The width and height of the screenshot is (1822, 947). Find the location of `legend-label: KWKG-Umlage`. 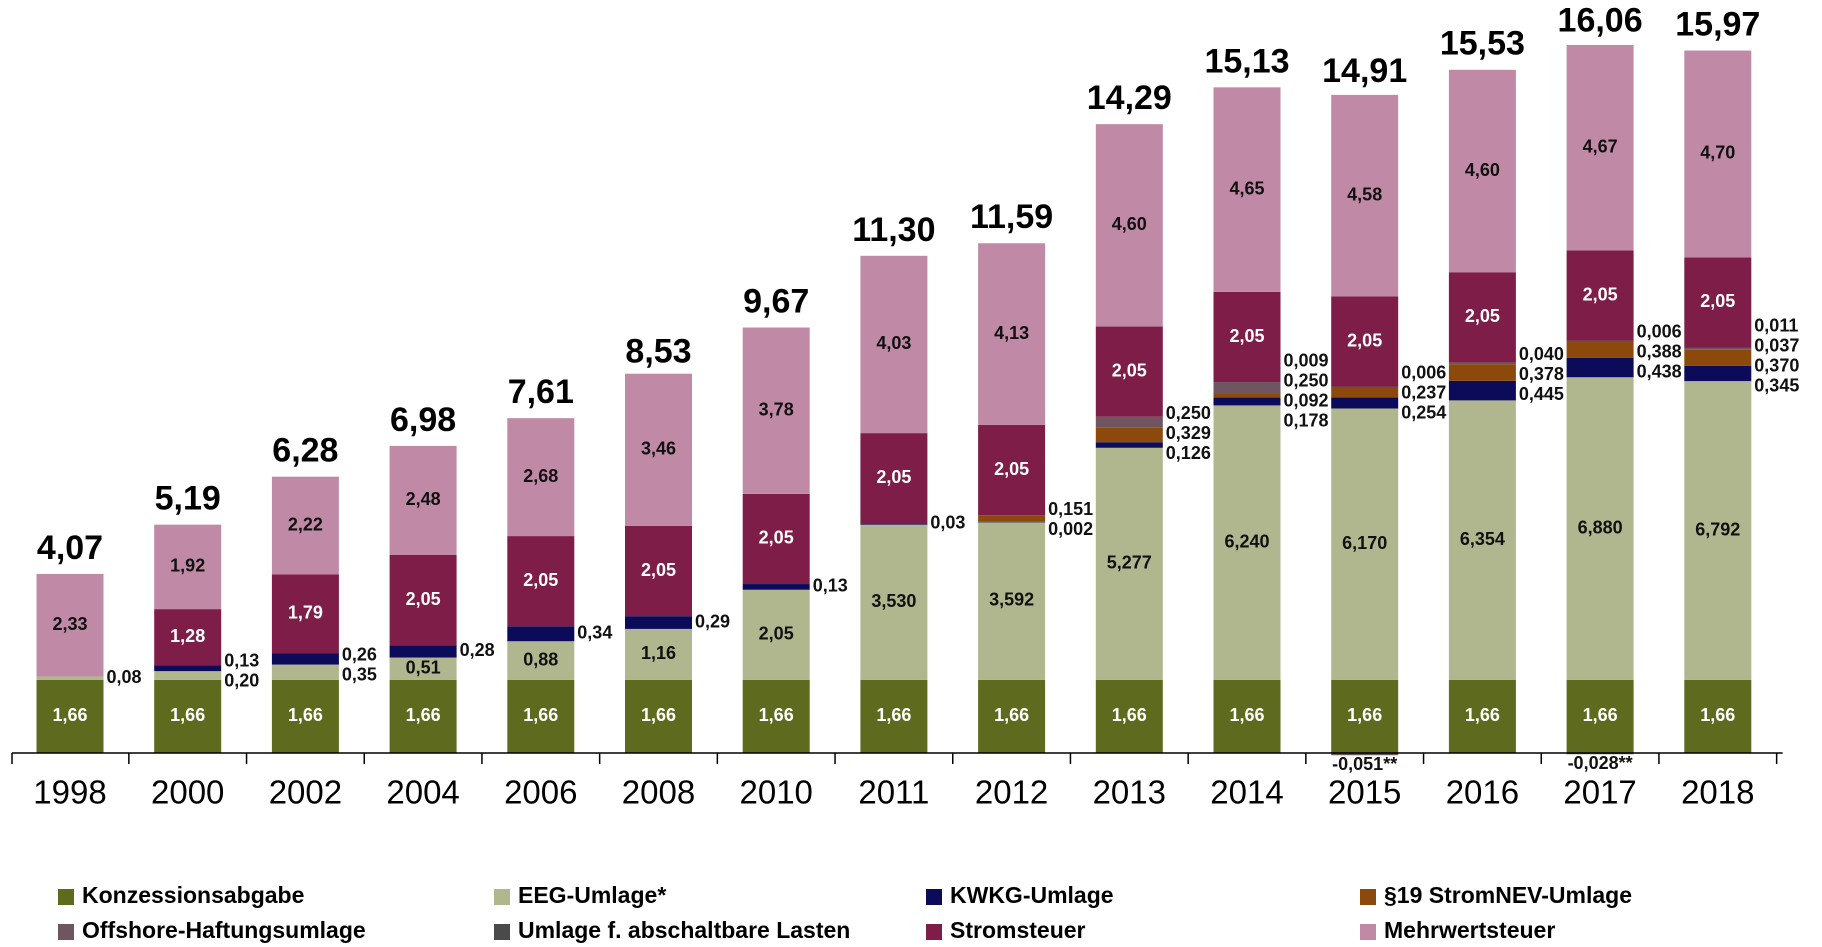

legend-label: KWKG-Umlage is located at coordinates (1032, 895).